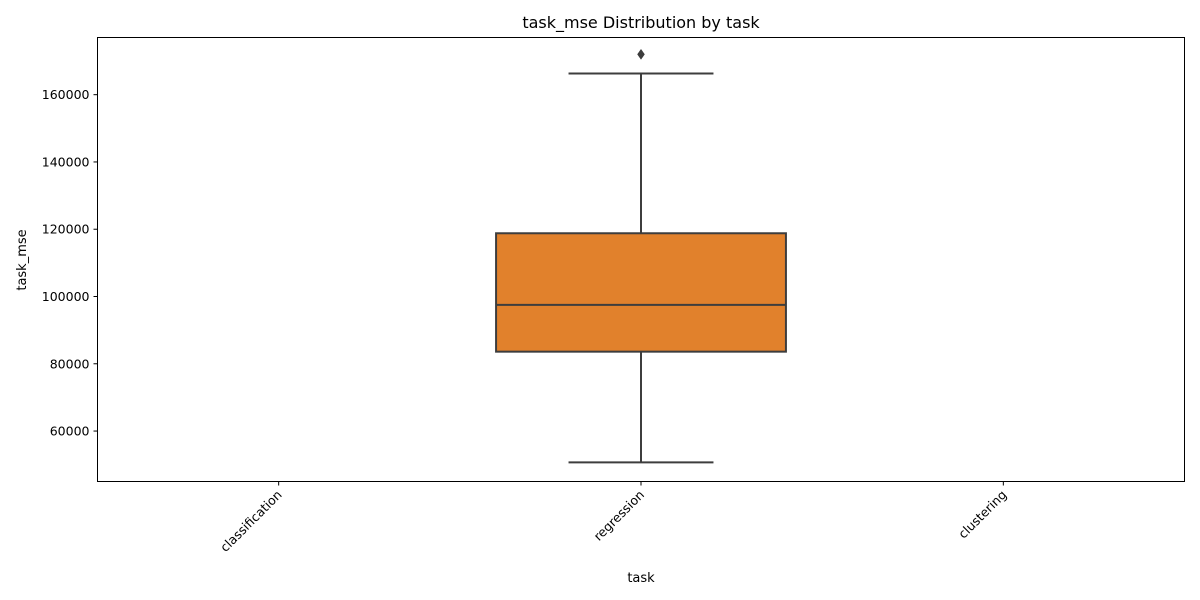 This screenshot has width=1200, height=600. Describe the element at coordinates (66, 94) in the screenshot. I see `y-tick-label: 160000` at that location.